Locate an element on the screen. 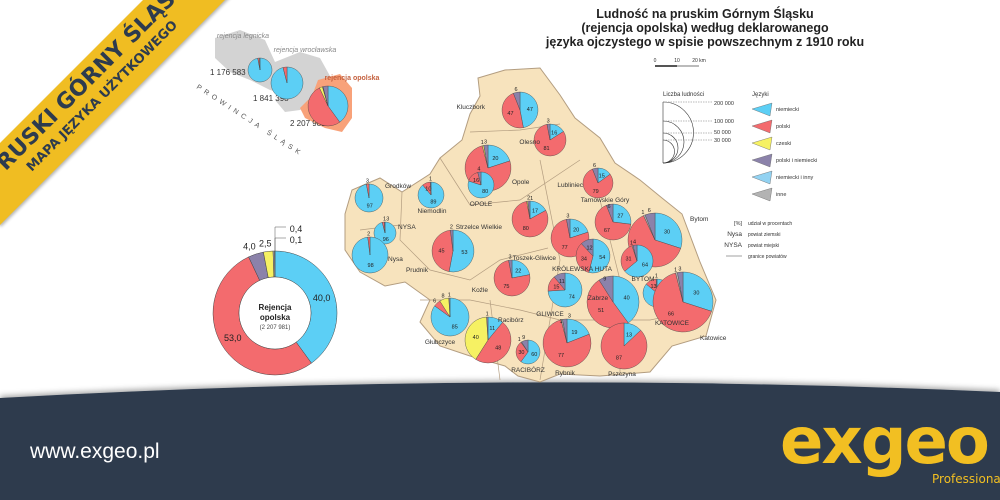 The image size is (1000, 500). donut-value-label: 2,5 is located at coordinates (265, 243).